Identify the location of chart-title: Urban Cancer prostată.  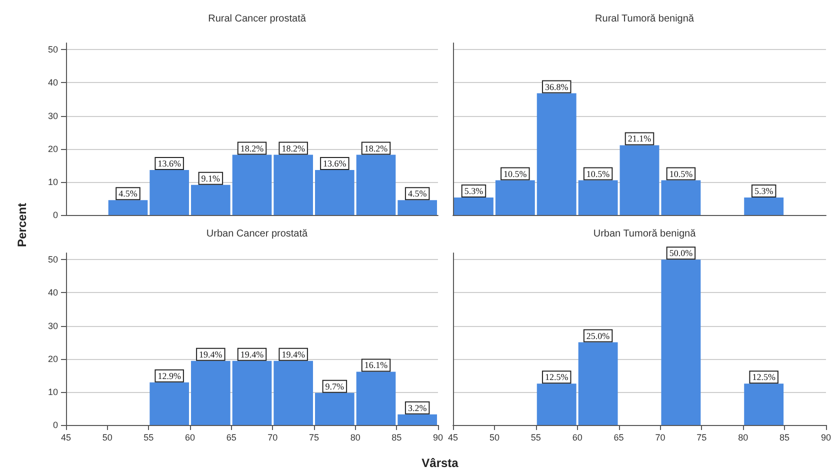
(257, 234).